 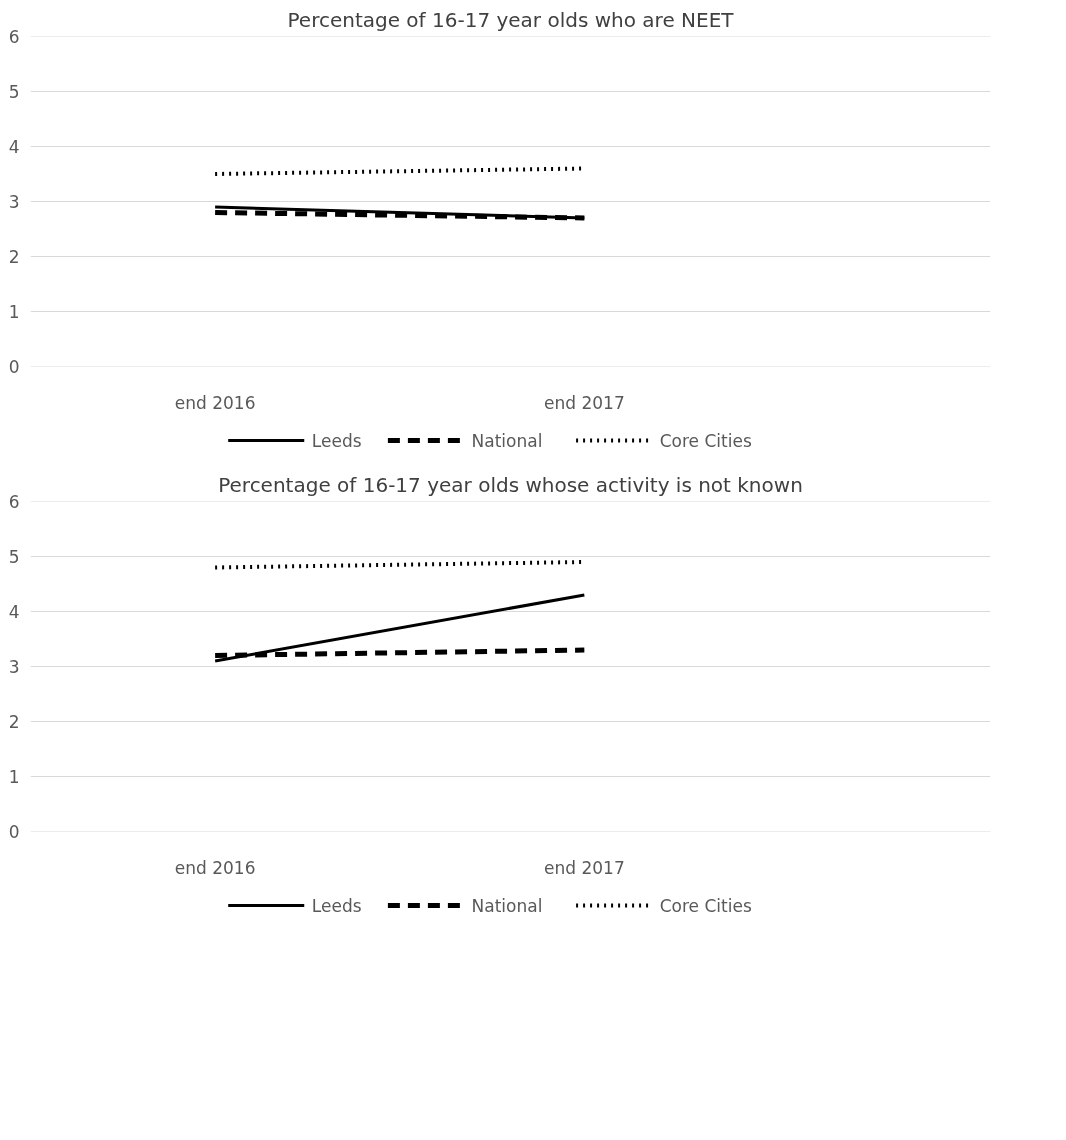 What do you see at coordinates (511, 19) in the screenshot?
I see `chart-title: Percentage of 16-17 year olds who are NEET` at bounding box center [511, 19].